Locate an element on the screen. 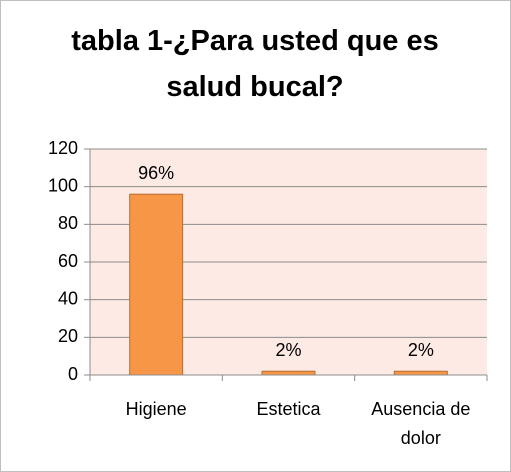 The image size is (511, 472). x-tick-label: Higiene is located at coordinates (156, 409).